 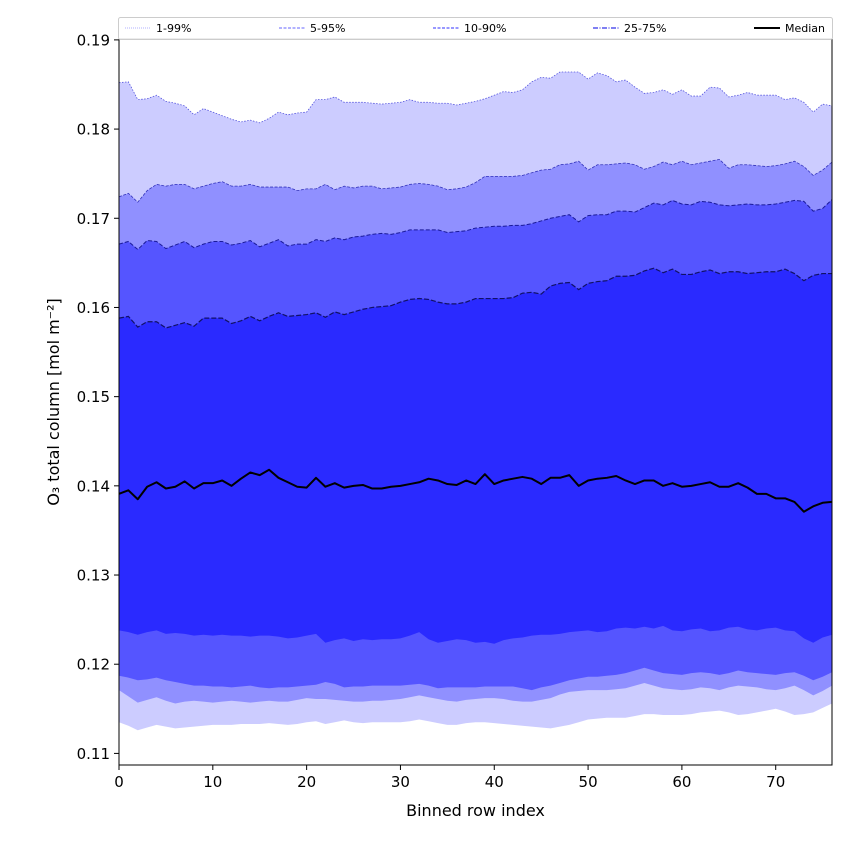 What do you see at coordinates (173, 28) in the screenshot?
I see `legend-label: 1-99%` at bounding box center [173, 28].